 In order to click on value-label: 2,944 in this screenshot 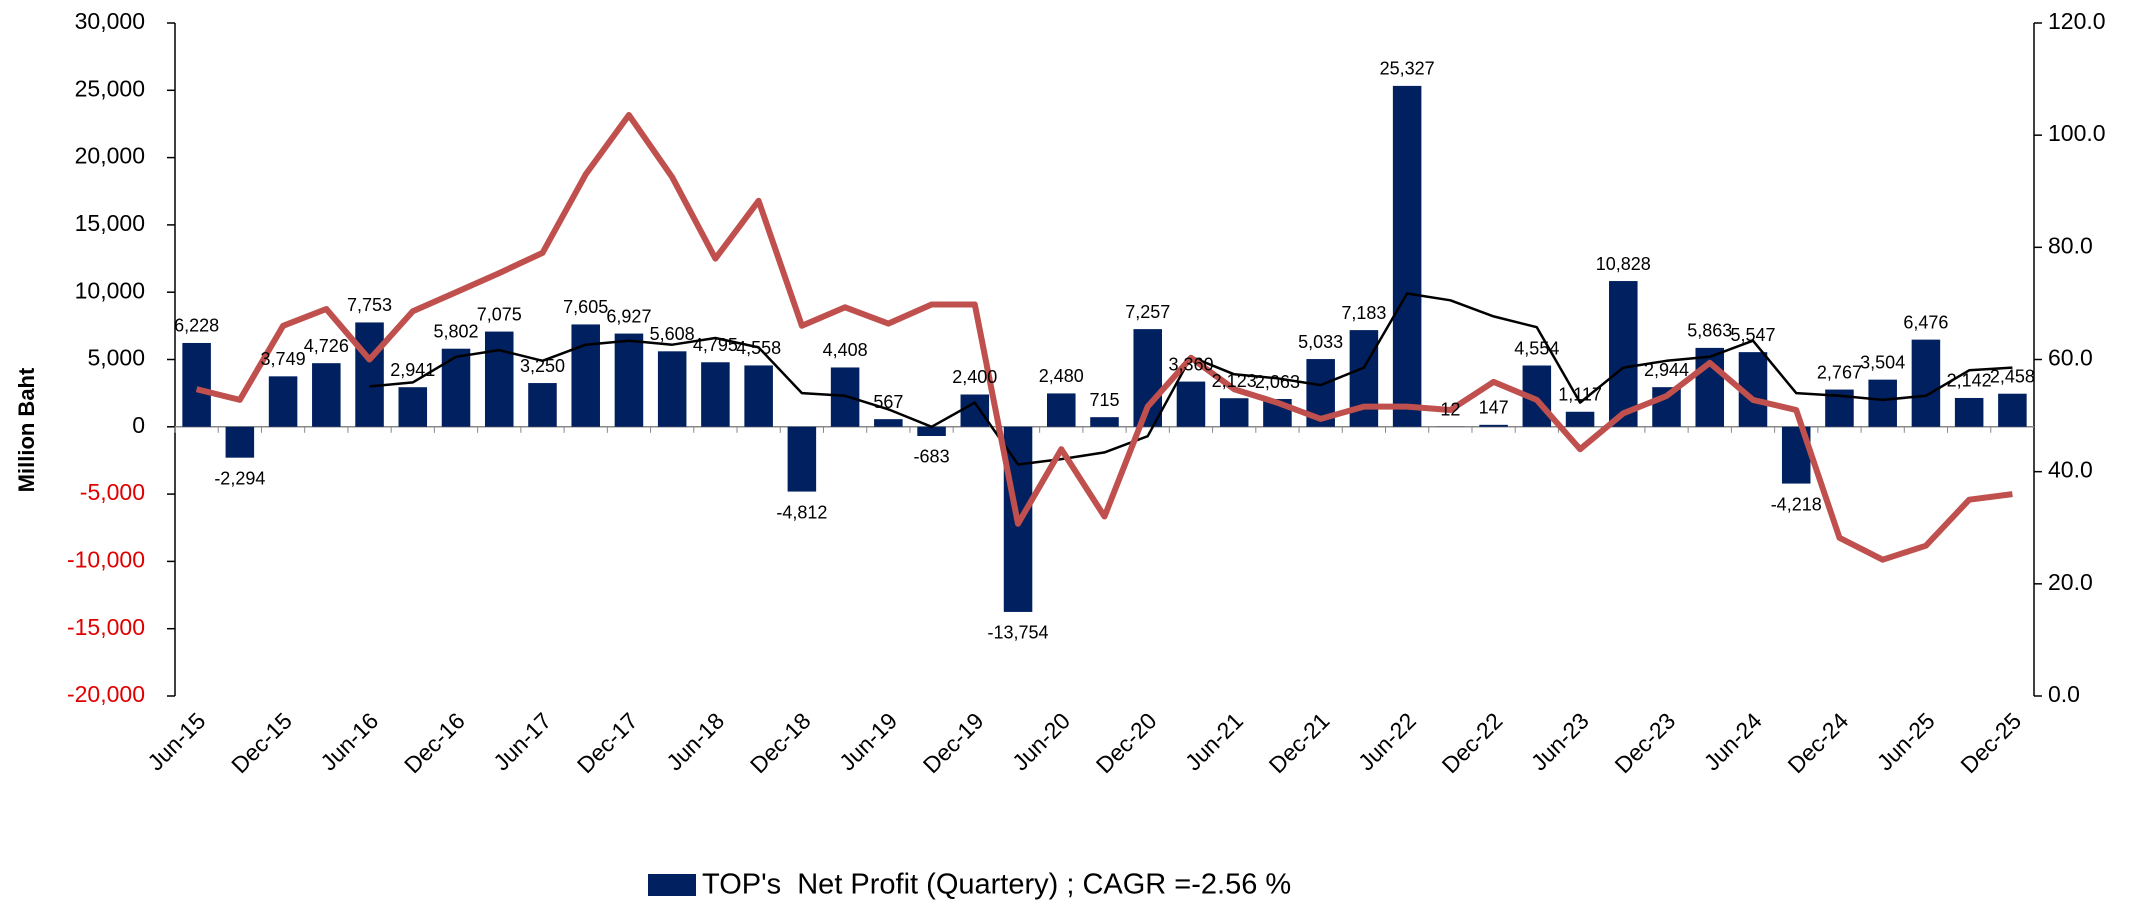, I will do `click(1666, 370)`.